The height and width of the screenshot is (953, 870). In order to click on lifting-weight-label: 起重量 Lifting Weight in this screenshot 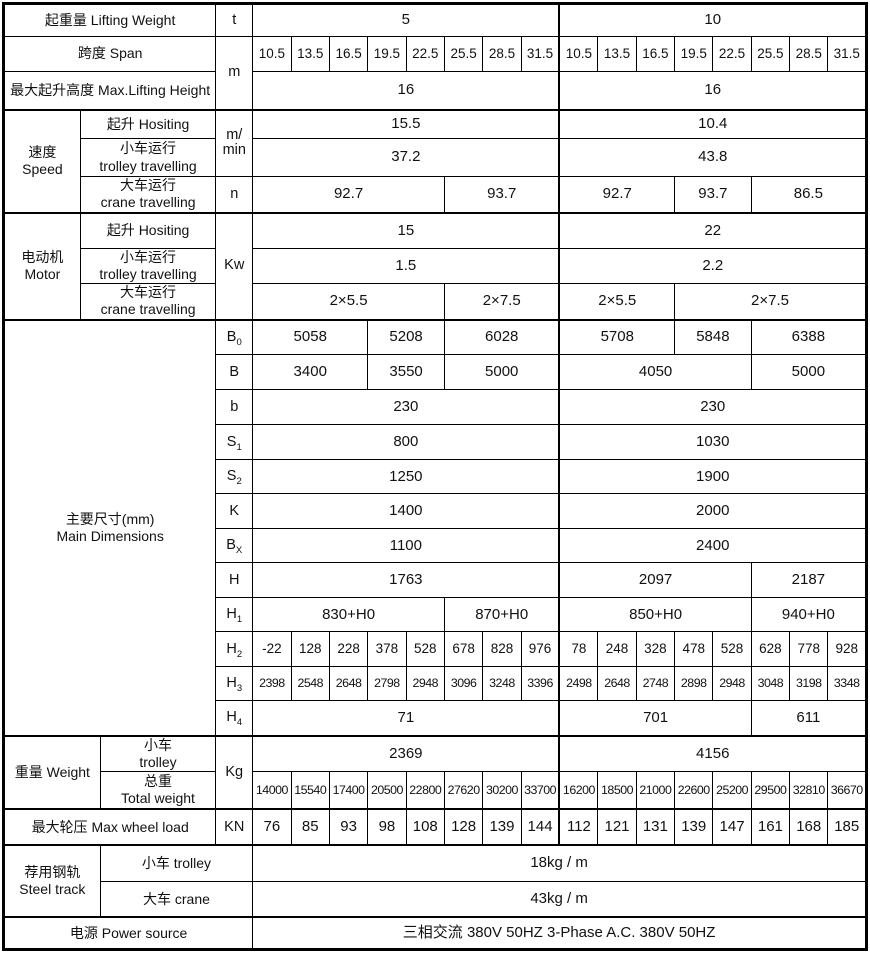, I will do `click(109, 20)`.